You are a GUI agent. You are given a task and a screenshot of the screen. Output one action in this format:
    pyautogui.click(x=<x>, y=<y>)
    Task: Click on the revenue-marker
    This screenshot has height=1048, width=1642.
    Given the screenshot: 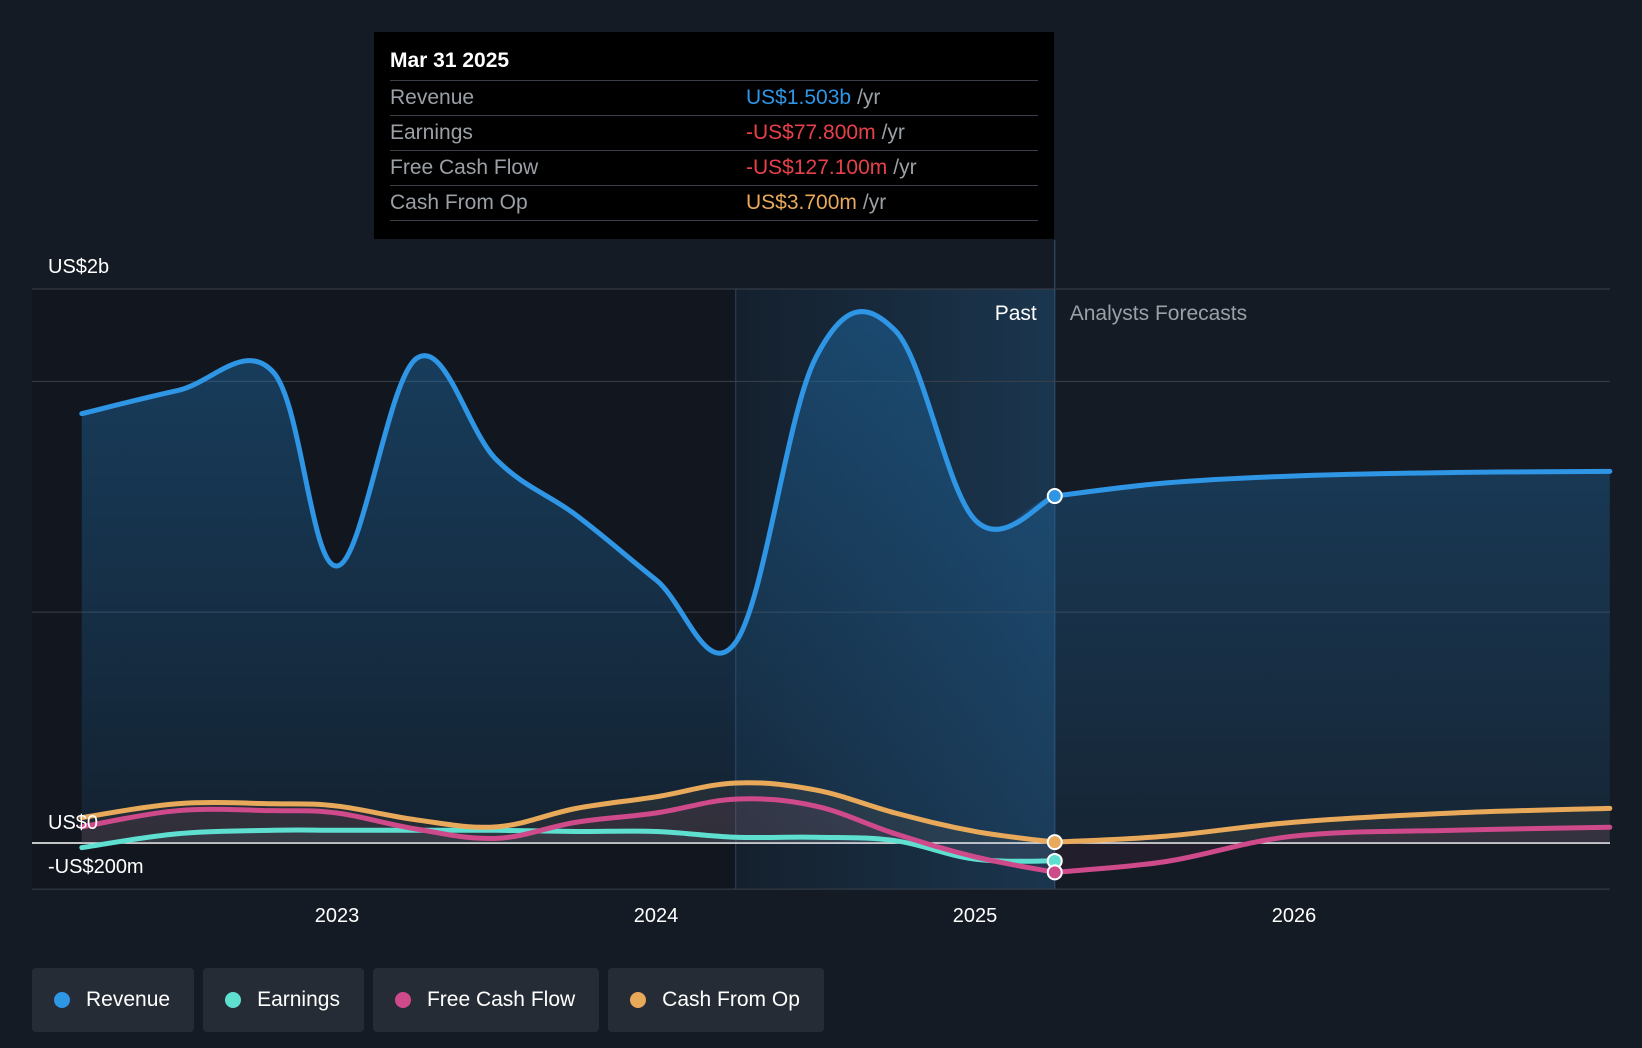 What is the action you would take?
    pyautogui.click(x=1054, y=496)
    